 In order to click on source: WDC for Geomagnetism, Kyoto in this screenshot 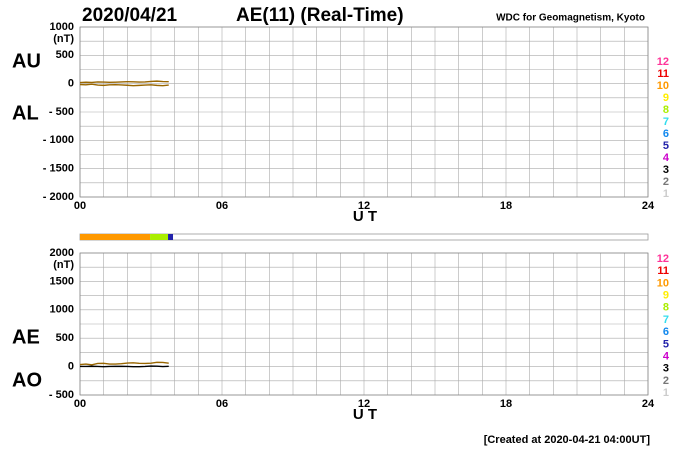, I will do `click(570, 18)`.